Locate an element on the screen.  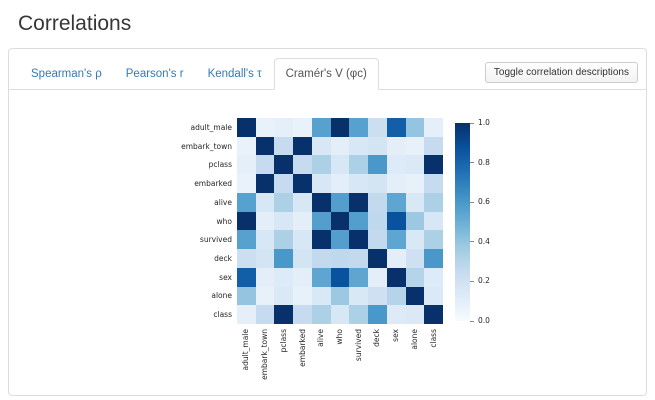
heatmap-cell-class-embark_town is located at coordinates (265, 314).